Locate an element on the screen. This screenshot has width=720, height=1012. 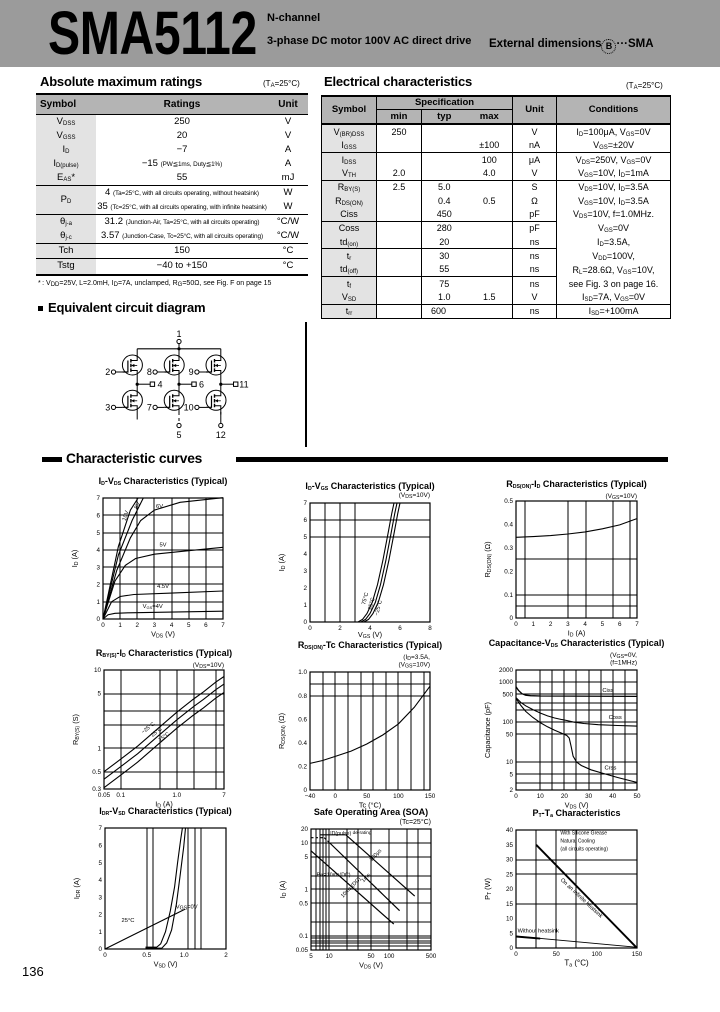
svg-text: 75°C is located at coordinates (365, 599).